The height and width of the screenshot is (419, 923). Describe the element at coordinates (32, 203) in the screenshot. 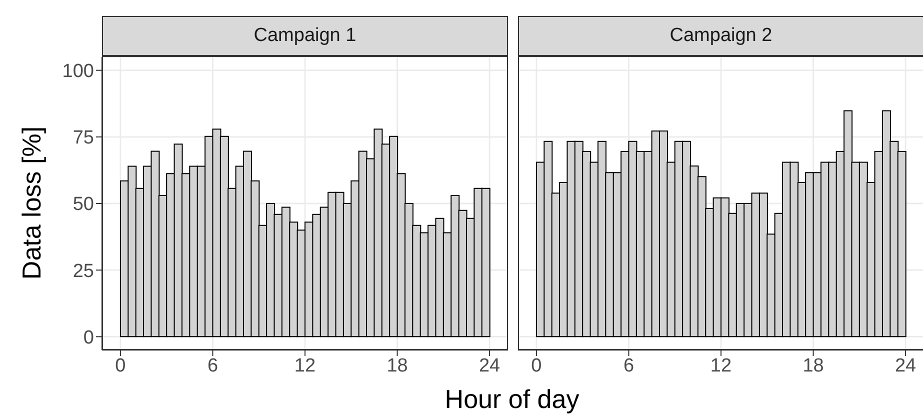

I see `y-axis-title: Data loss [%]` at that location.